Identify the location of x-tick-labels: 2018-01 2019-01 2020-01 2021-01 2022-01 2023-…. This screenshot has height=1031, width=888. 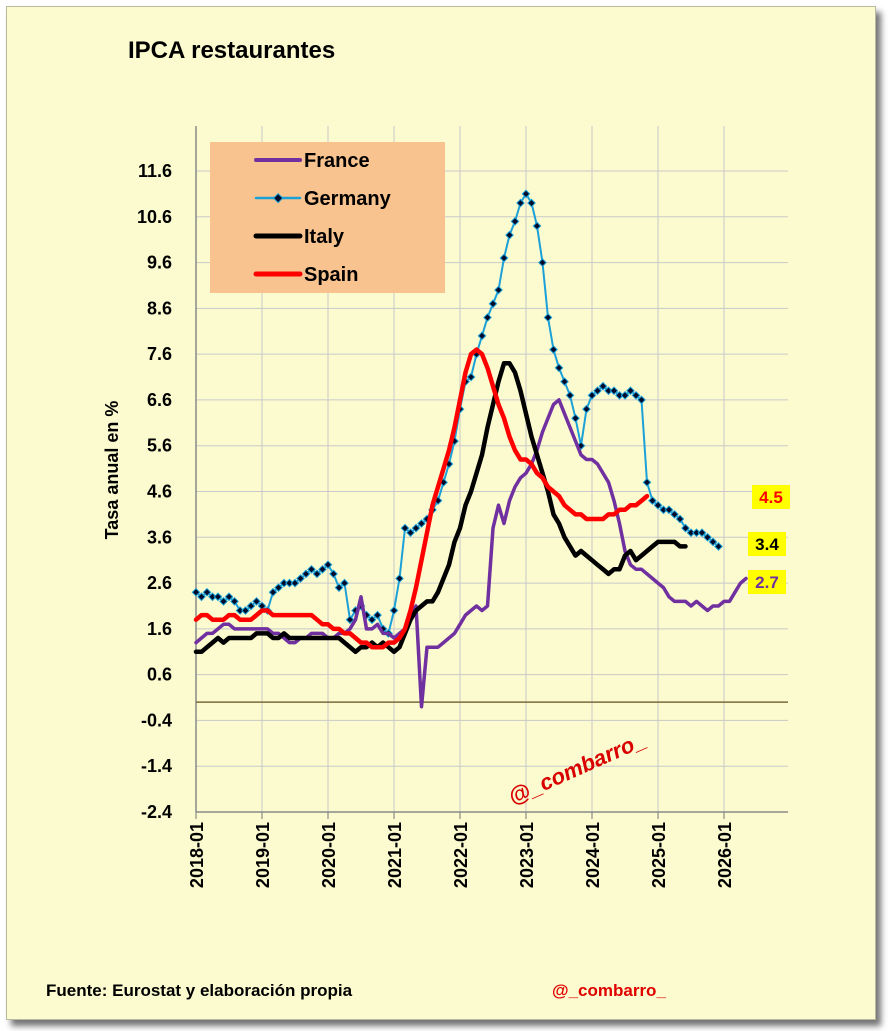
(461, 855).